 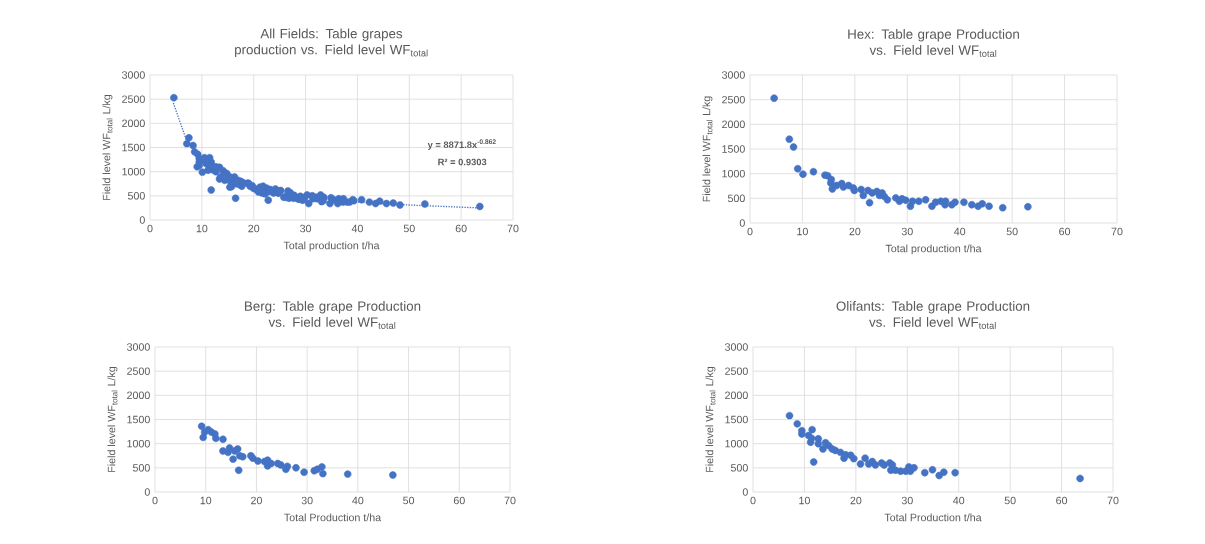 What do you see at coordinates (462, 162) in the screenshot?
I see `annotation: R² = 0.9303` at bounding box center [462, 162].